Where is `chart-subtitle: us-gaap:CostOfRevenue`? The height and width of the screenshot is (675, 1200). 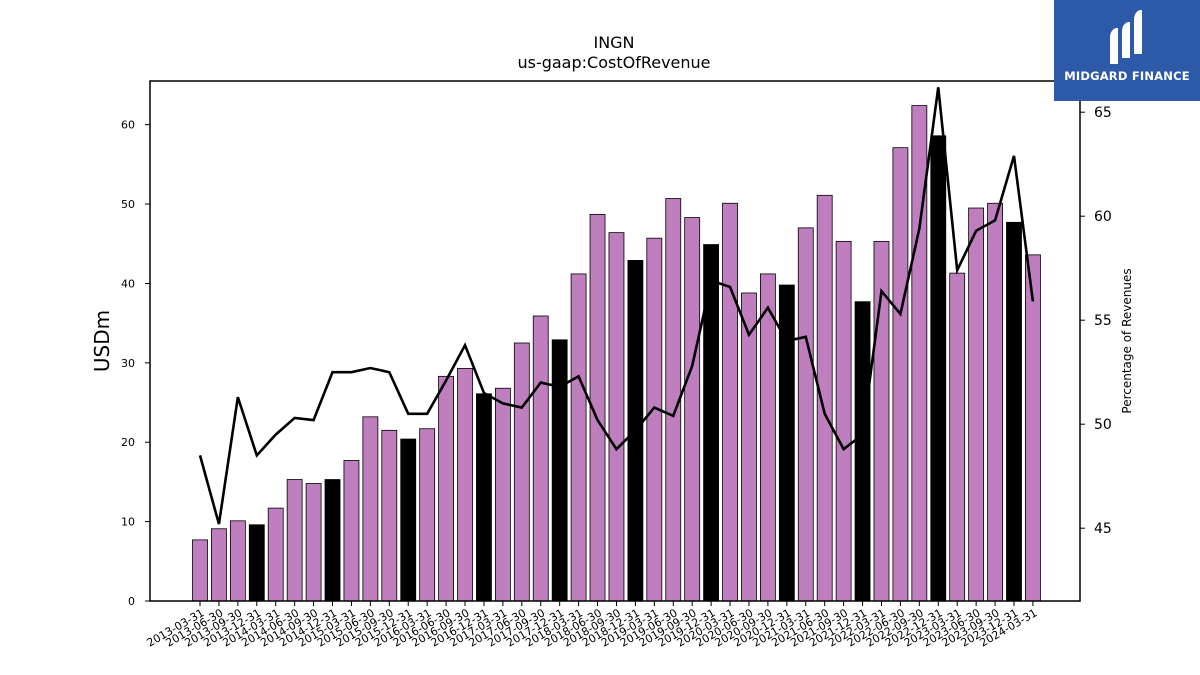 chart-subtitle: us-gaap:CostOfRevenue is located at coordinates (613, 62).